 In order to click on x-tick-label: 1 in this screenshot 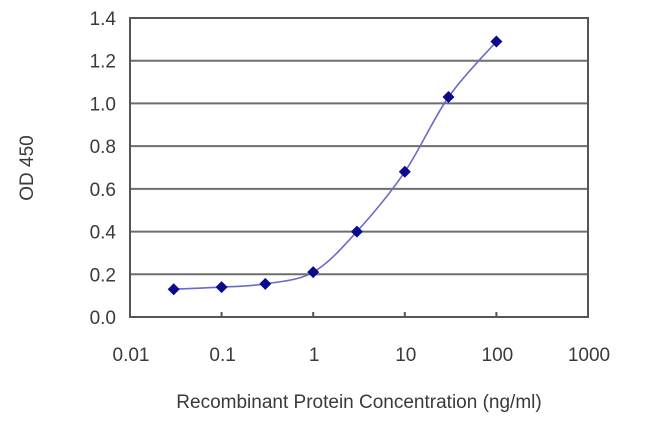, I will do `click(314, 355)`.